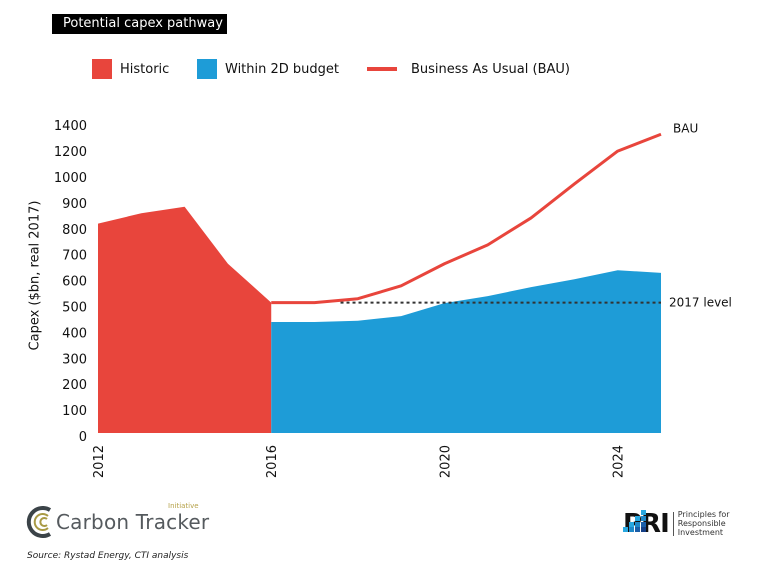 The height and width of the screenshot is (574, 768). What do you see at coordinates (185, 319) in the screenshot?
I see `area-historic` at bounding box center [185, 319].